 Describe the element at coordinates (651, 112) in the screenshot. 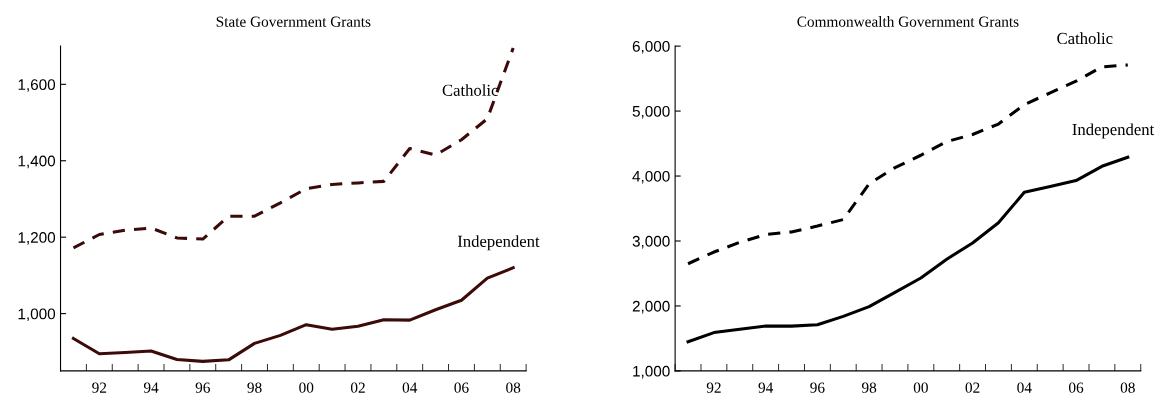

I see `y-tick-label: 5,000` at that location.